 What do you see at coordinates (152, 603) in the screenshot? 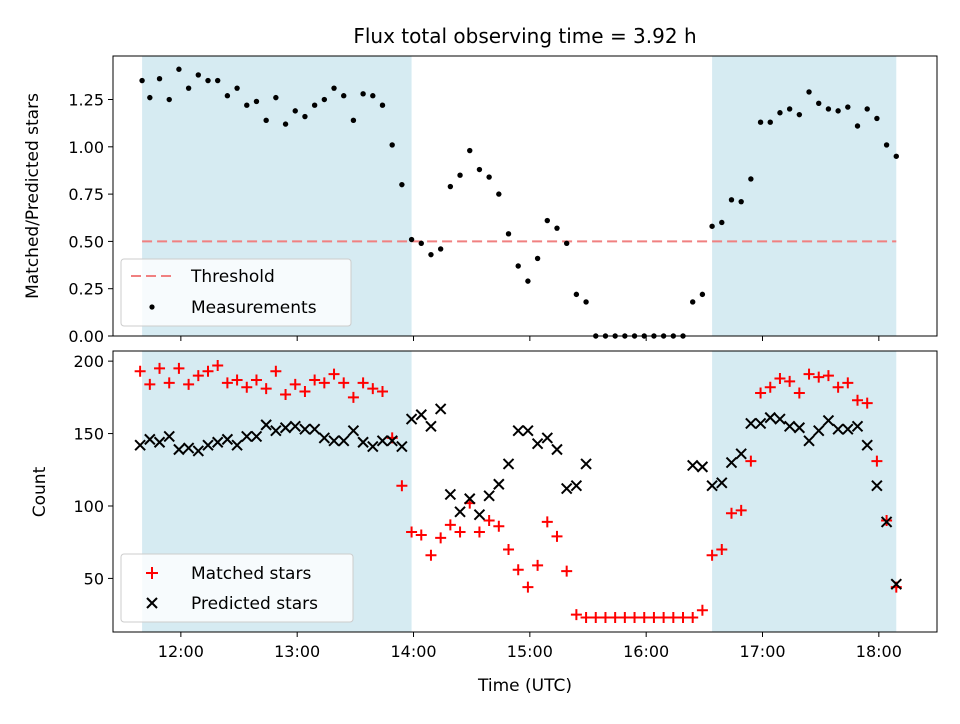
I see `legend-predicted-swatch` at bounding box center [152, 603].